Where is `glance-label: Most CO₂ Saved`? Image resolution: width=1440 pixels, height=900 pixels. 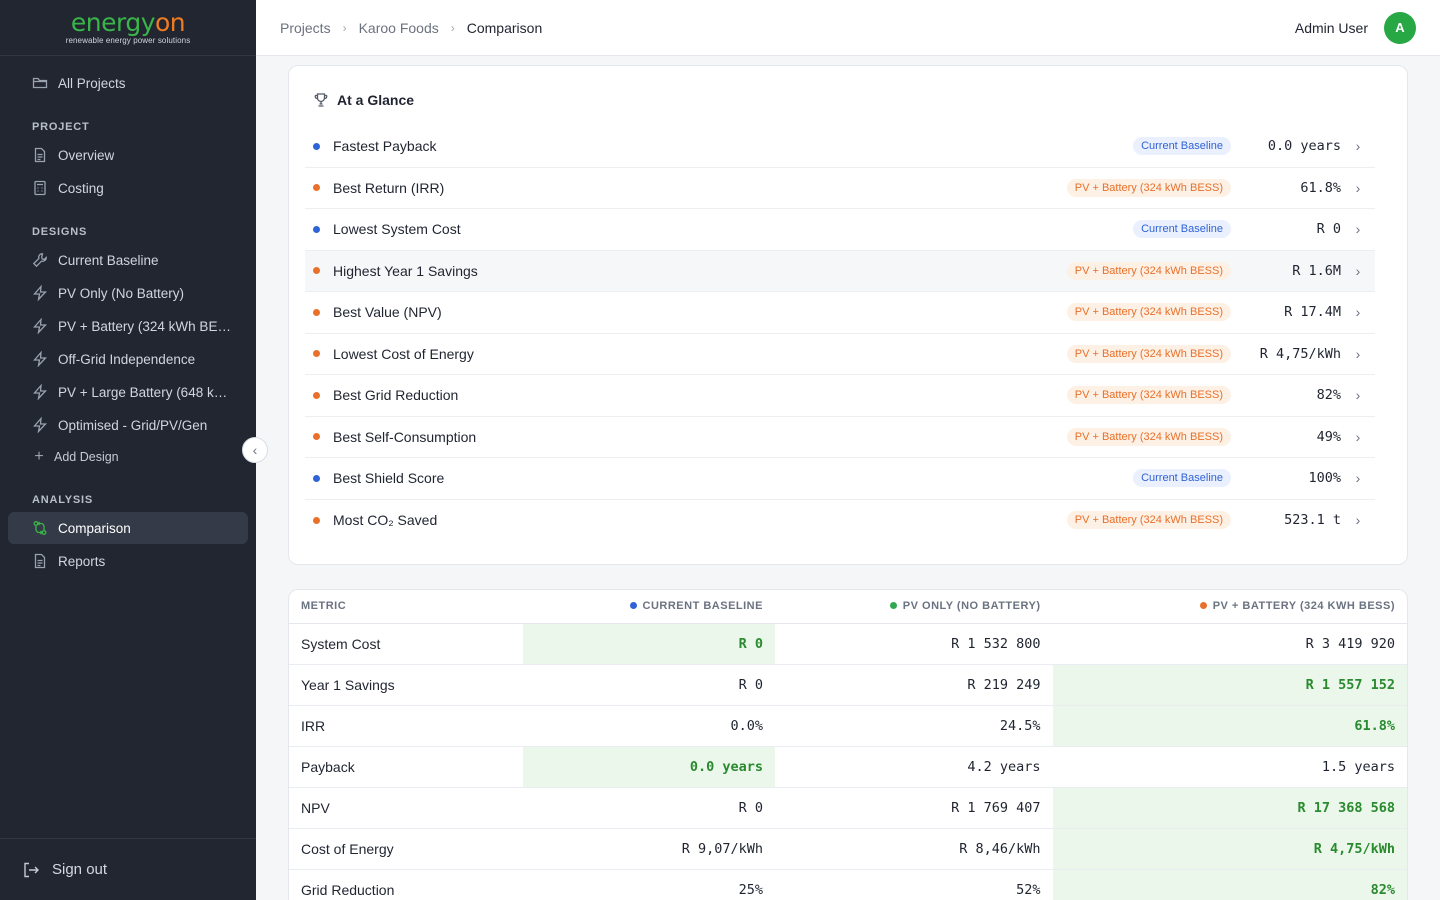
glance-label: Most CO₂ Saved is located at coordinates (385, 520).